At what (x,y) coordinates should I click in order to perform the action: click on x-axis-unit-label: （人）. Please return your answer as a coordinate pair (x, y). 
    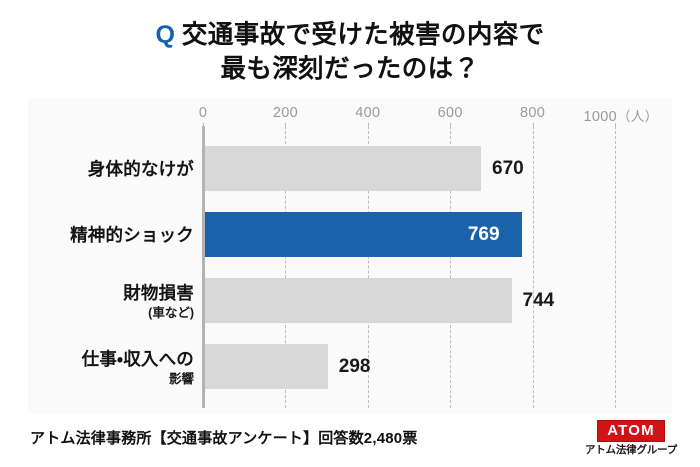
    Looking at the image, I should click on (638, 116).